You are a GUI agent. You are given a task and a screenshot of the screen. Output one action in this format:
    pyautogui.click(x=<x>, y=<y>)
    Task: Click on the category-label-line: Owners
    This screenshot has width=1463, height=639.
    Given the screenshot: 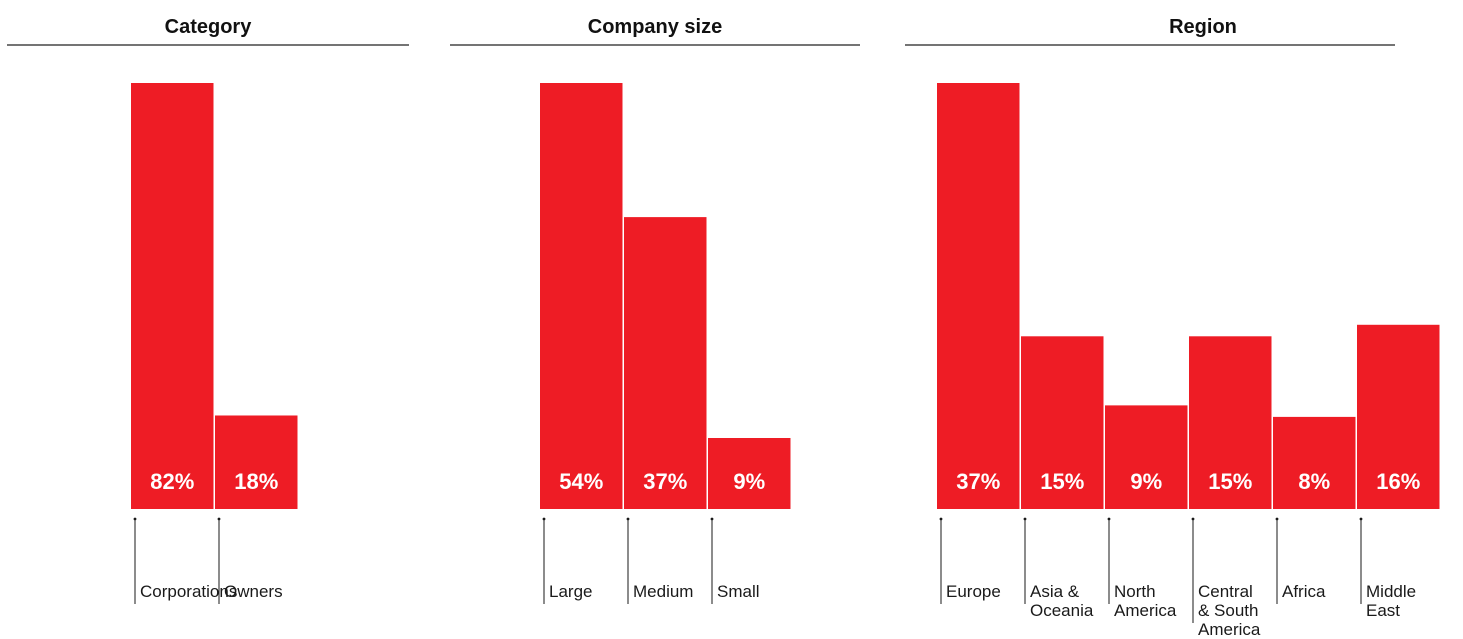 What is the action you would take?
    pyautogui.click(x=253, y=591)
    